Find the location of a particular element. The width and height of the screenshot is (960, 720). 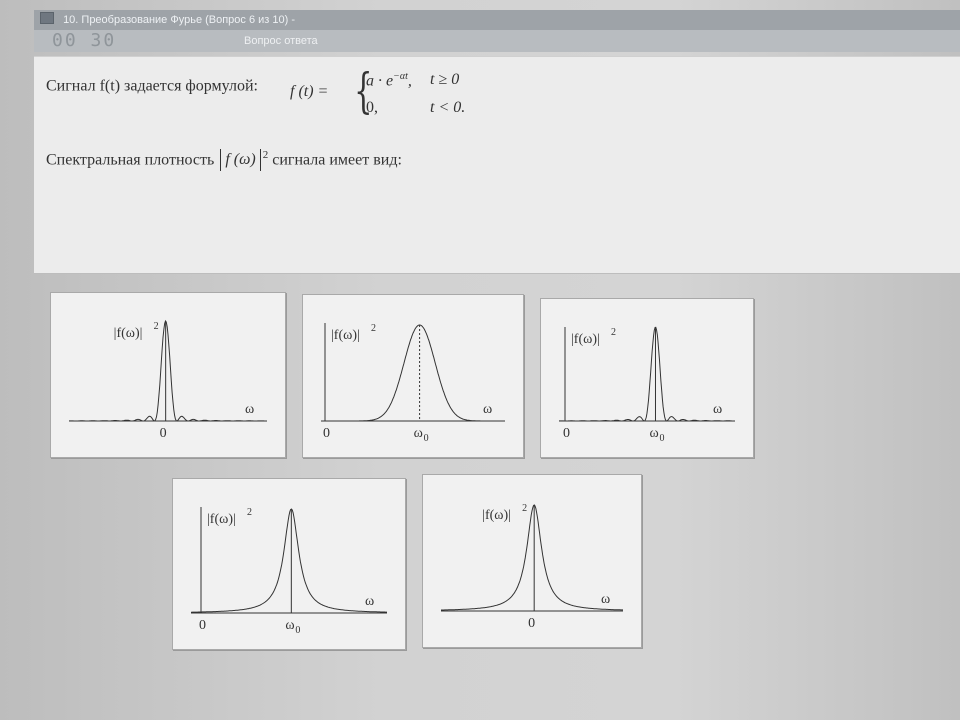

spectral-density-symbol: f (ω) is located at coordinates (240, 160).